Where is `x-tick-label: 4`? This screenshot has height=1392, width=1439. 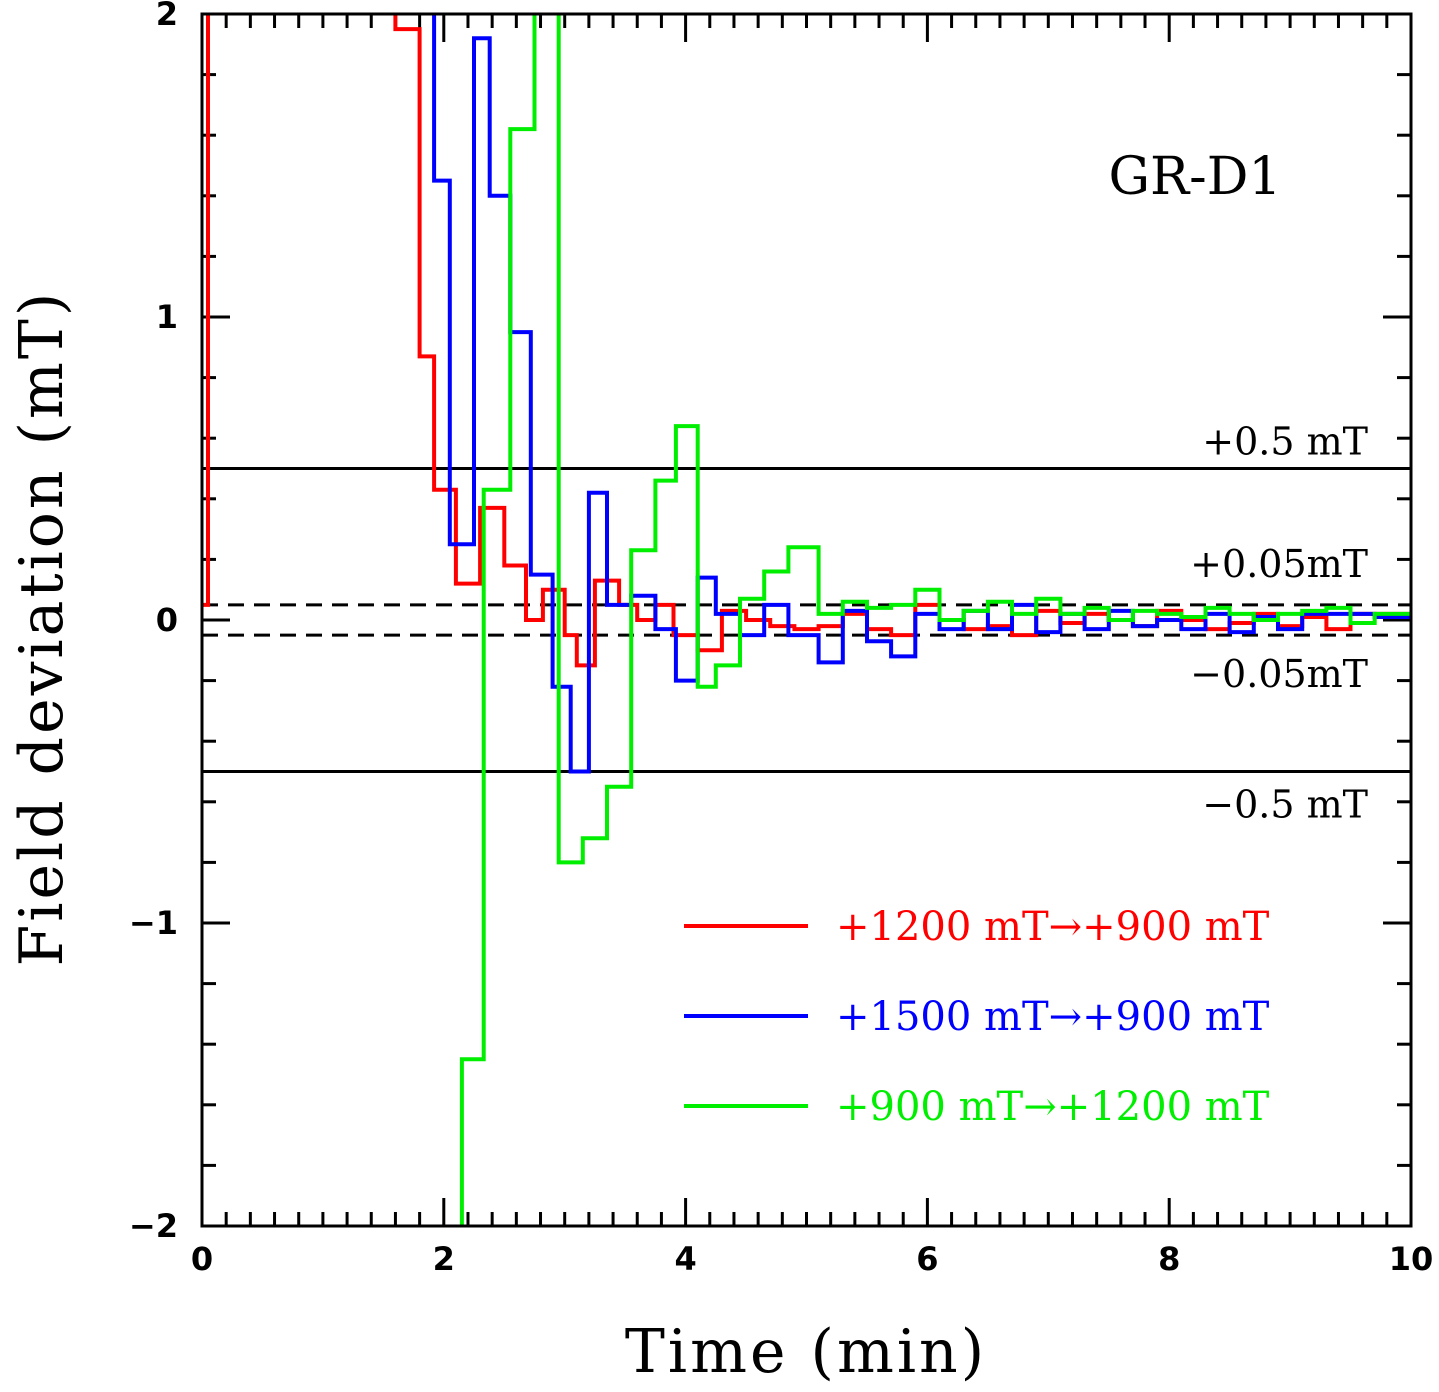 x-tick-label: 4 is located at coordinates (685, 1259).